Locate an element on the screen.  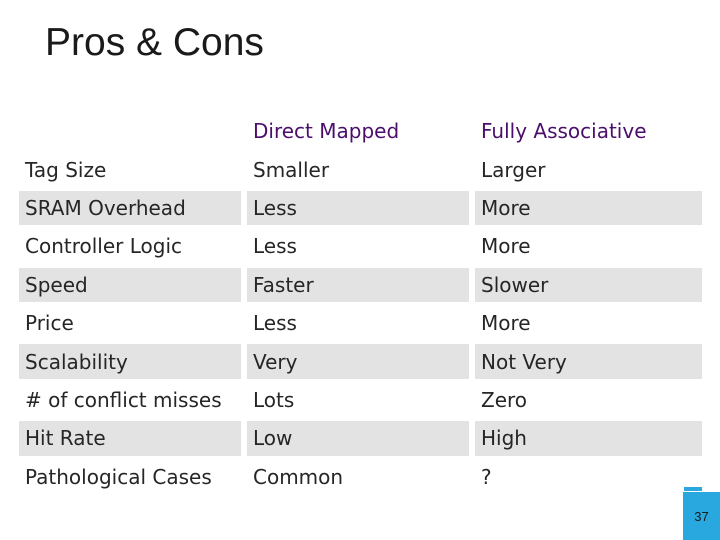
table-row: Price Less More is located at coordinates (360, 323).